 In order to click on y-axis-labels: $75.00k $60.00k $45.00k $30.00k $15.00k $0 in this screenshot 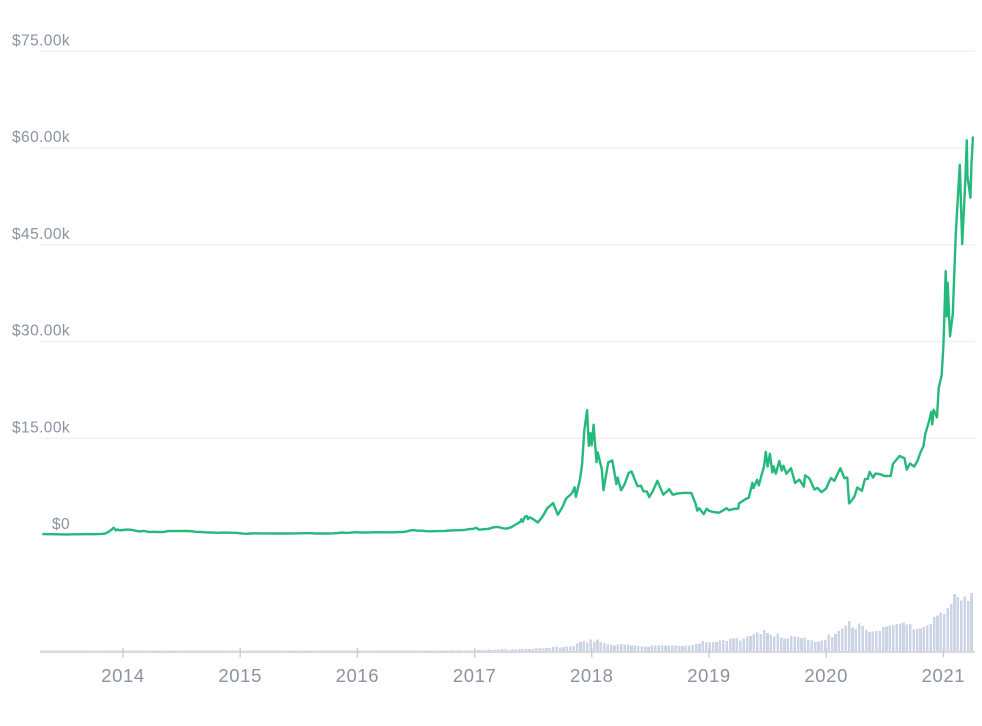, I will do `click(41, 282)`.